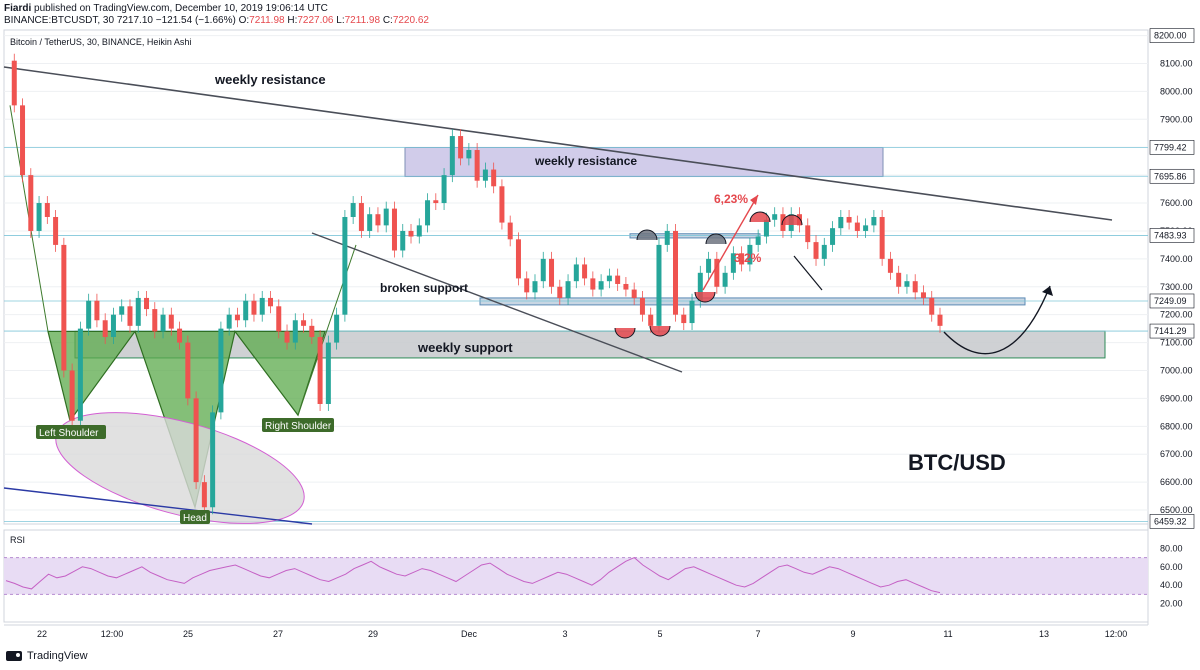  I want to click on lower-trendline, so click(158, 506).